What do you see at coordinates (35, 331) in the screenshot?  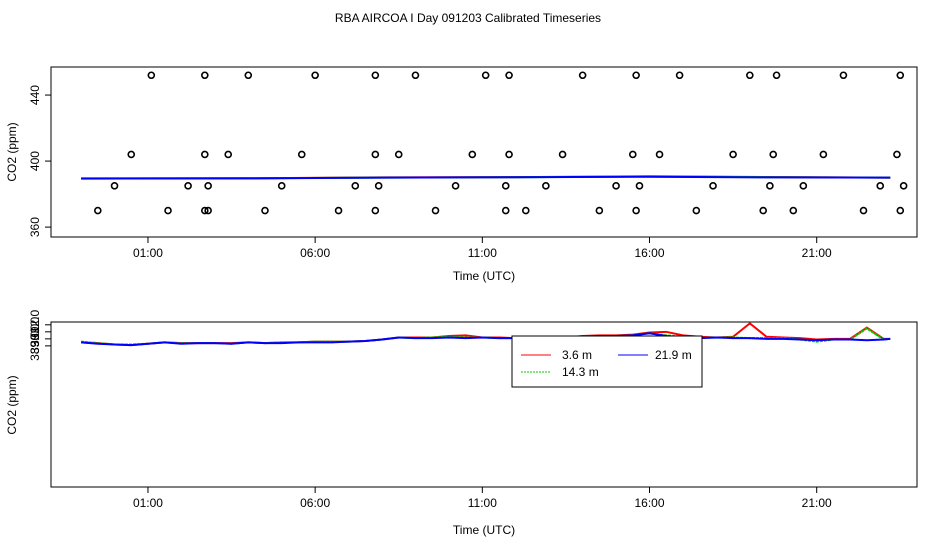 I see `y-tick-label: 391.0` at bounding box center [35, 331].